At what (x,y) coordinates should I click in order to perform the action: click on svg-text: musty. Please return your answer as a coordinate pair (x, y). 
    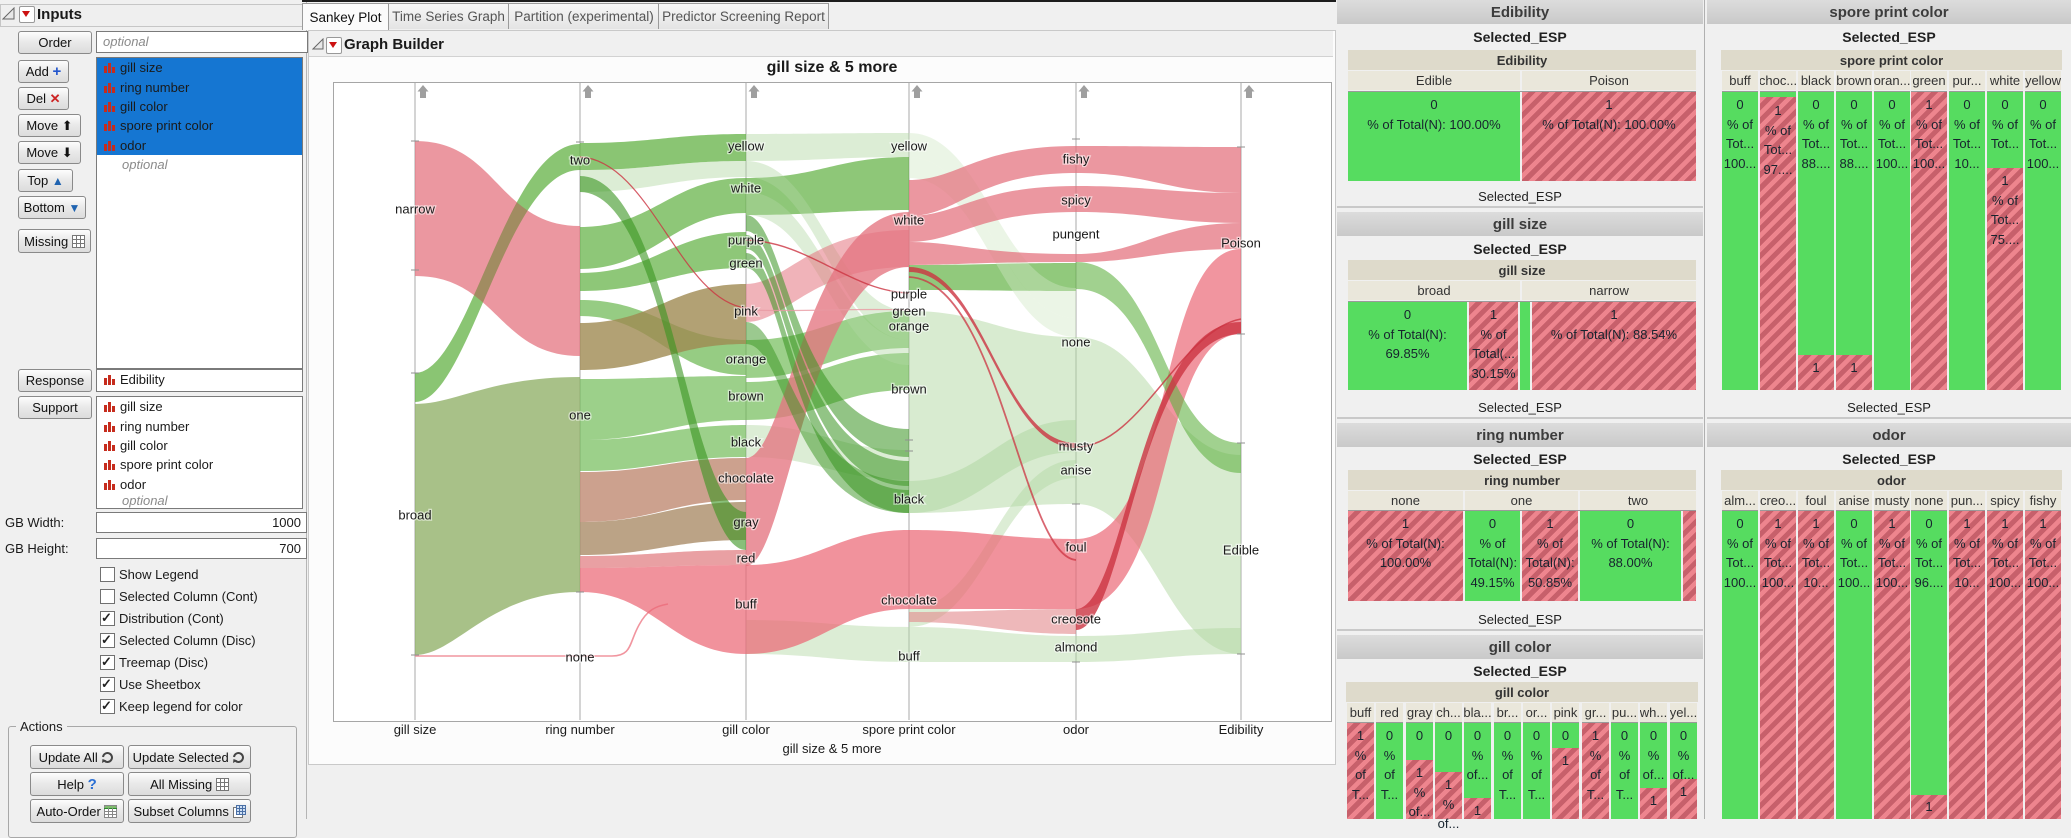
    Looking at the image, I should click on (1076, 446).